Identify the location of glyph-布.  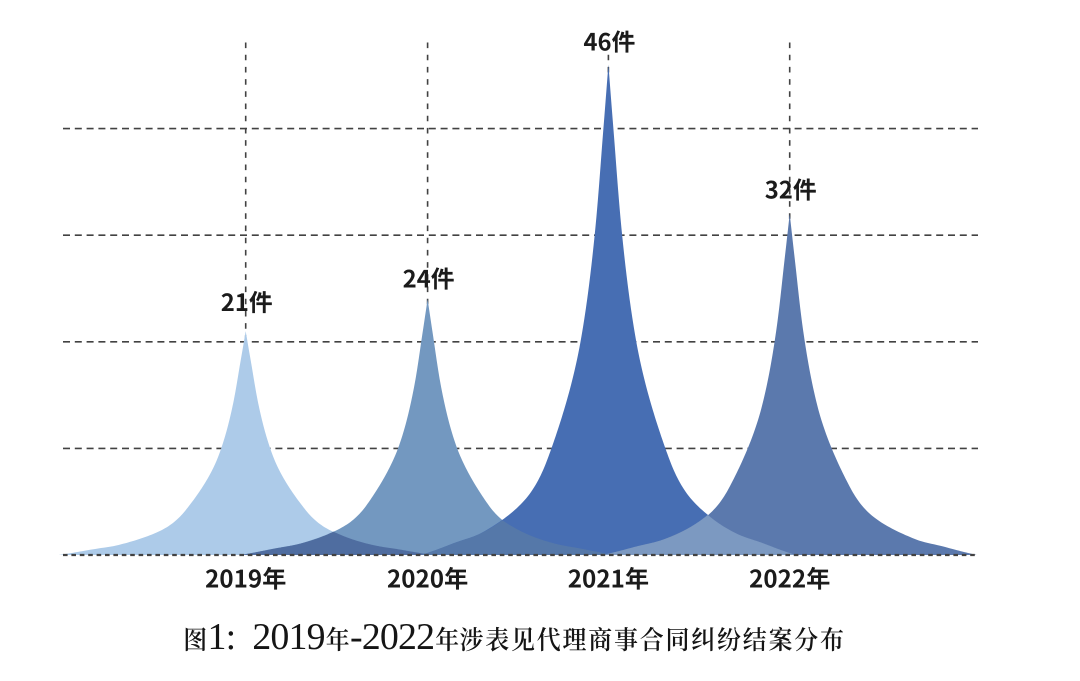
(832, 639).